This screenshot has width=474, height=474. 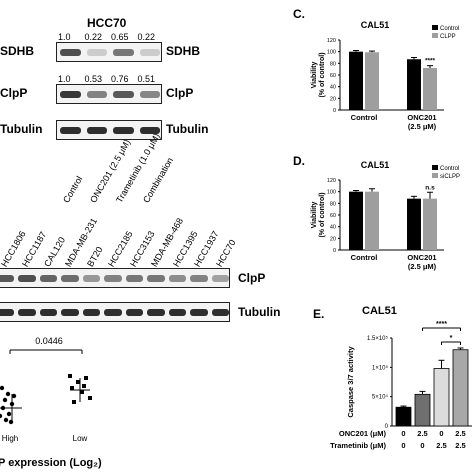 What do you see at coordinates (73, 189) in the screenshot?
I see `lane-label: Control` at bounding box center [73, 189].